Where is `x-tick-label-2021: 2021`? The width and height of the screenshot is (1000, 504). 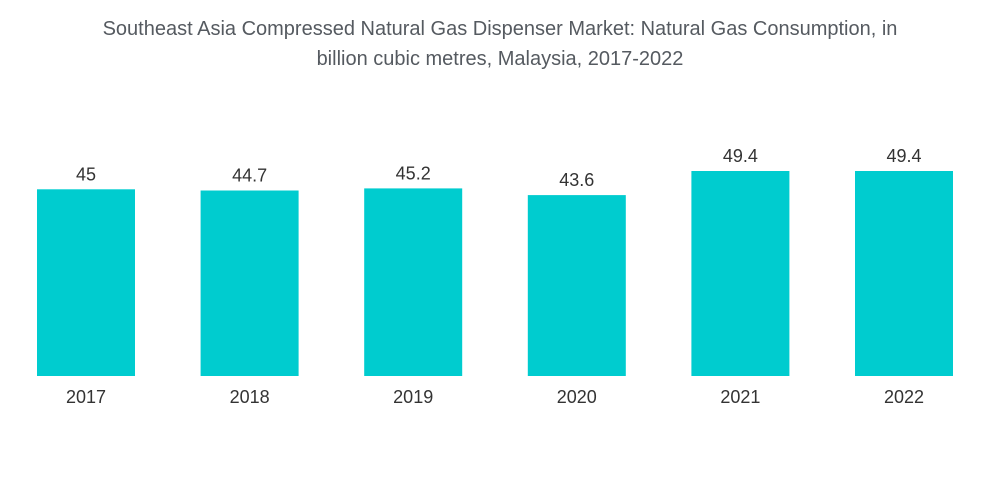 x-tick-label-2021: 2021 is located at coordinates (740, 397).